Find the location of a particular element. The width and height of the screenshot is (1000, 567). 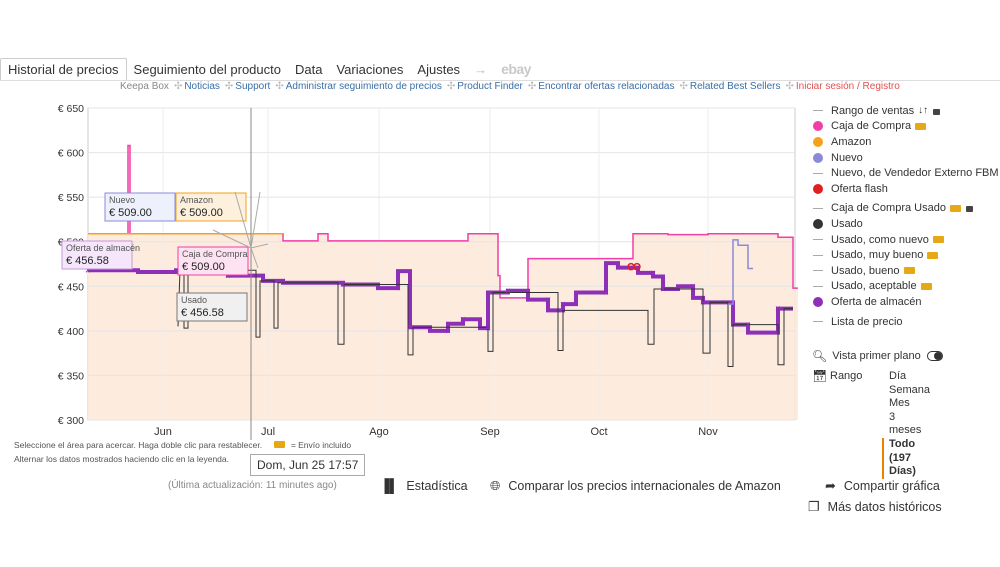

range-option: Todo (197 Días) is located at coordinates (906, 458).